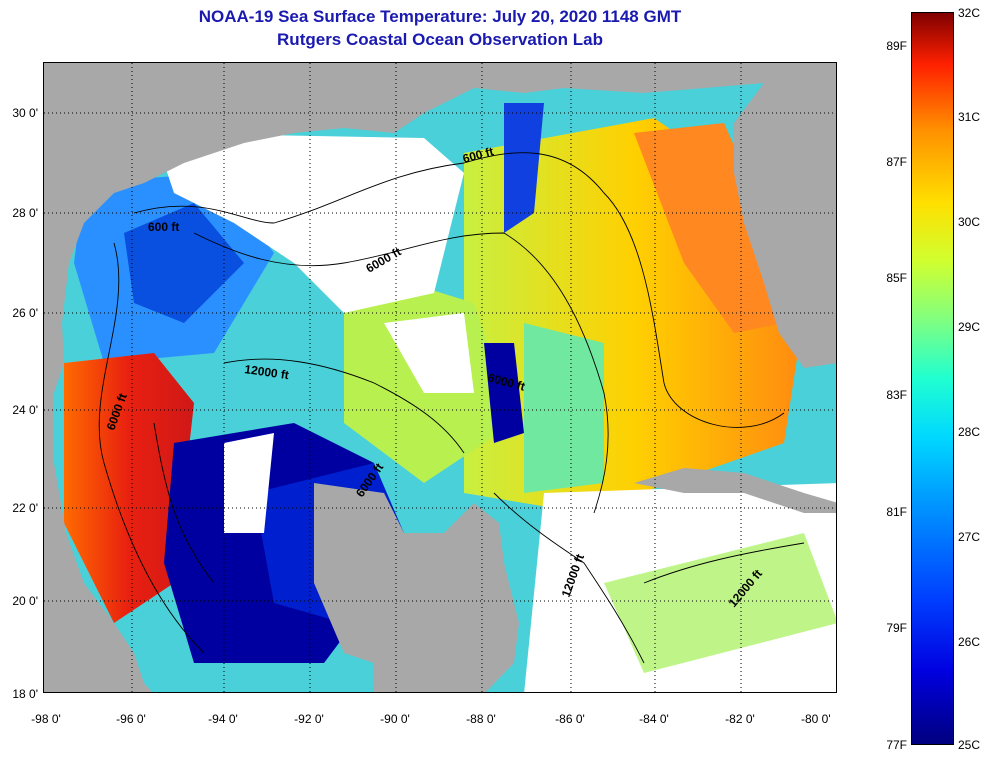 The width and height of the screenshot is (992, 761). I want to click on colorbar-fahrenheit-label: 89F, so click(896, 46).